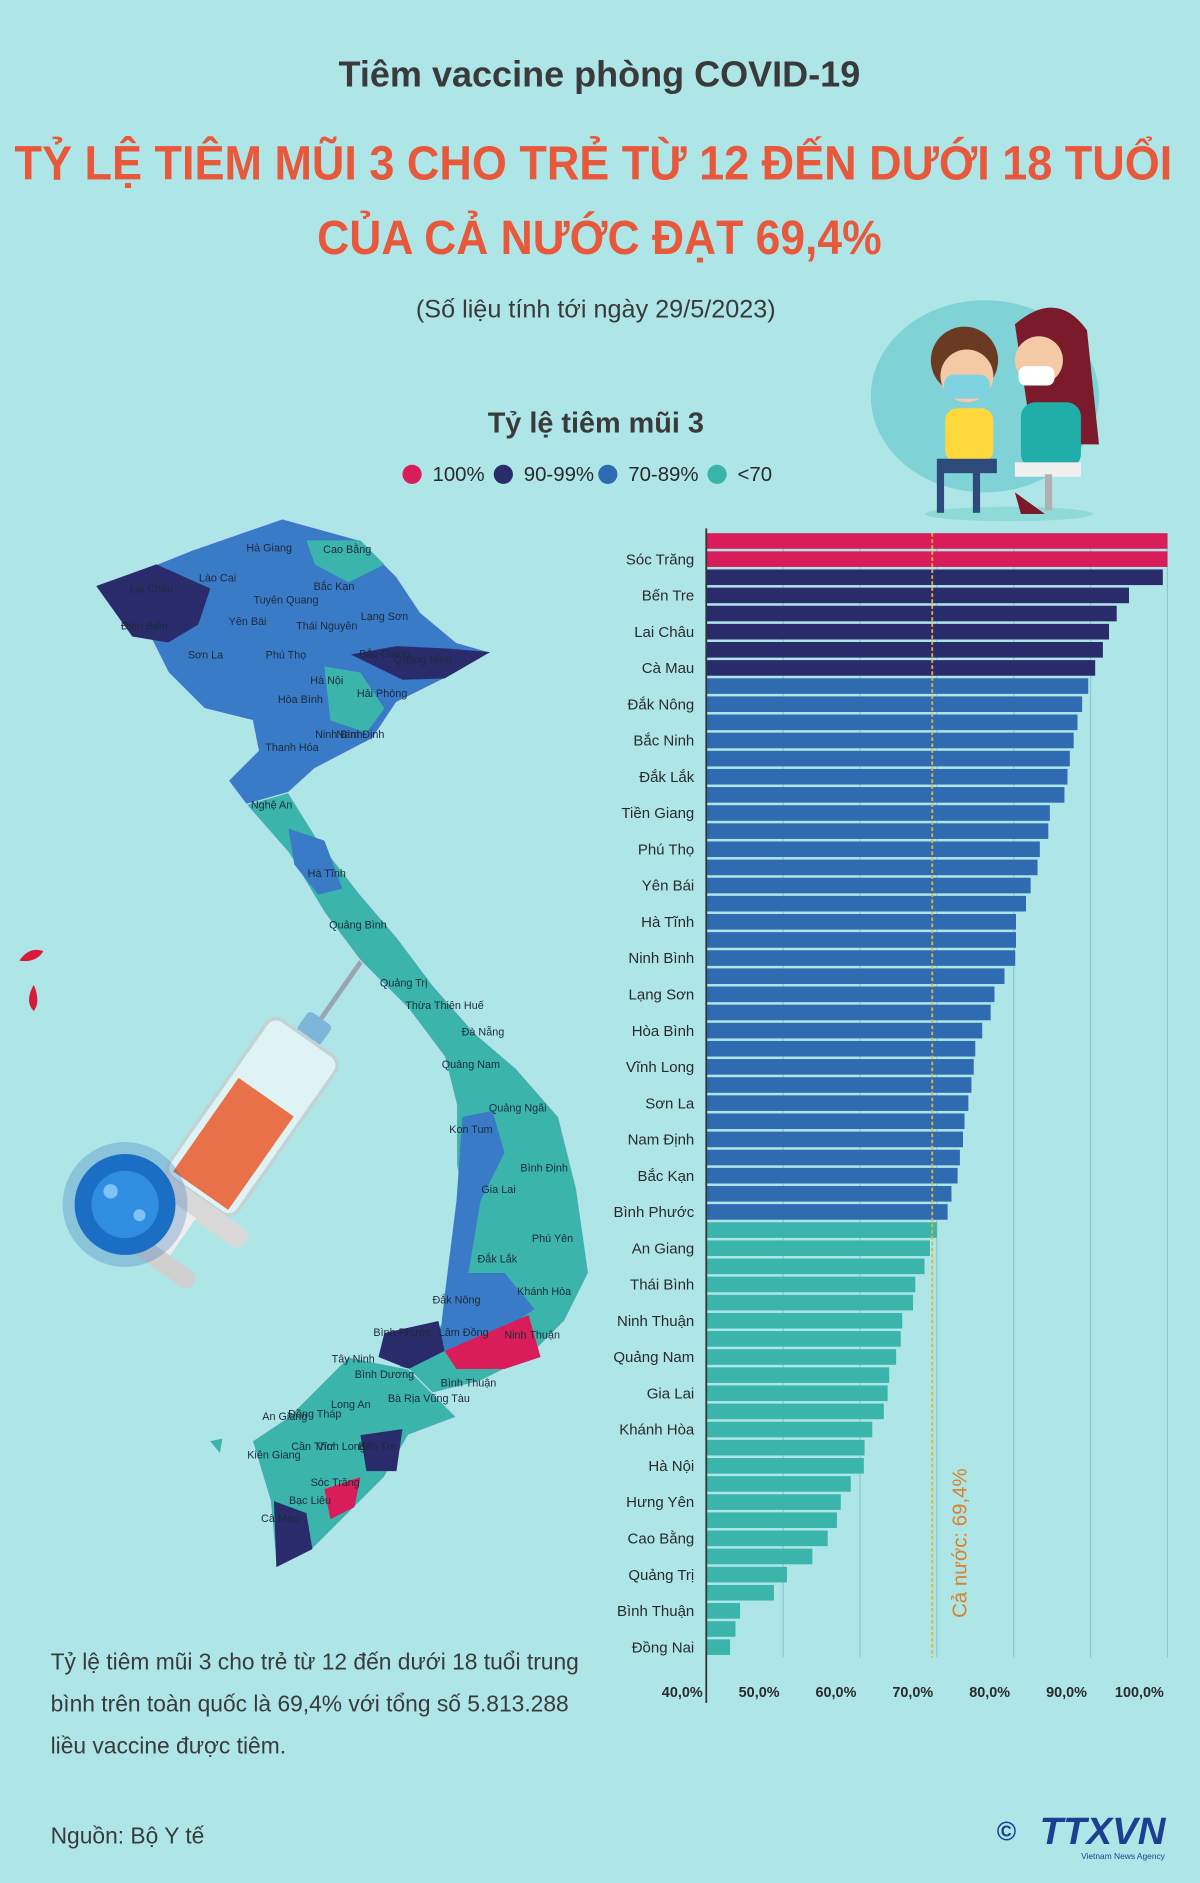  Describe the element at coordinates (456, 1299) in the screenshot. I see `map-label: Đắk Nông` at that location.